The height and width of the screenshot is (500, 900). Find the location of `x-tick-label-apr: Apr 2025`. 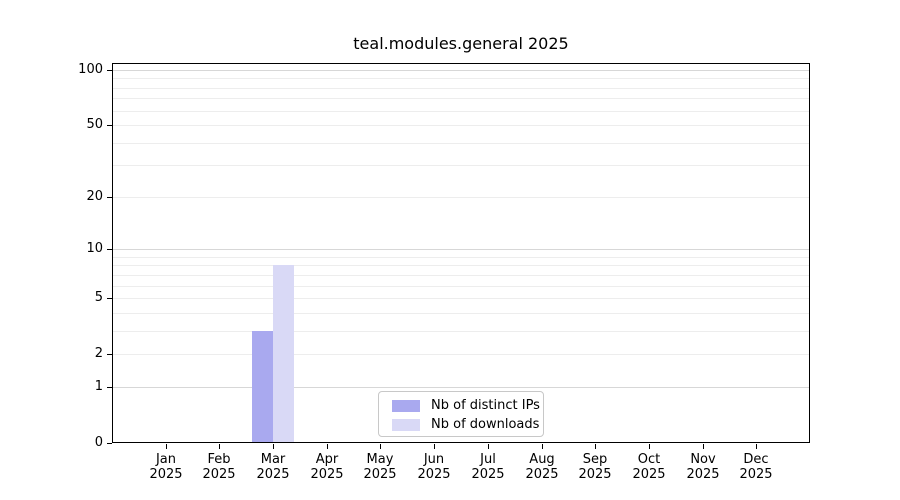

x-tick-label-apr: Apr 2025 is located at coordinates (327, 467).